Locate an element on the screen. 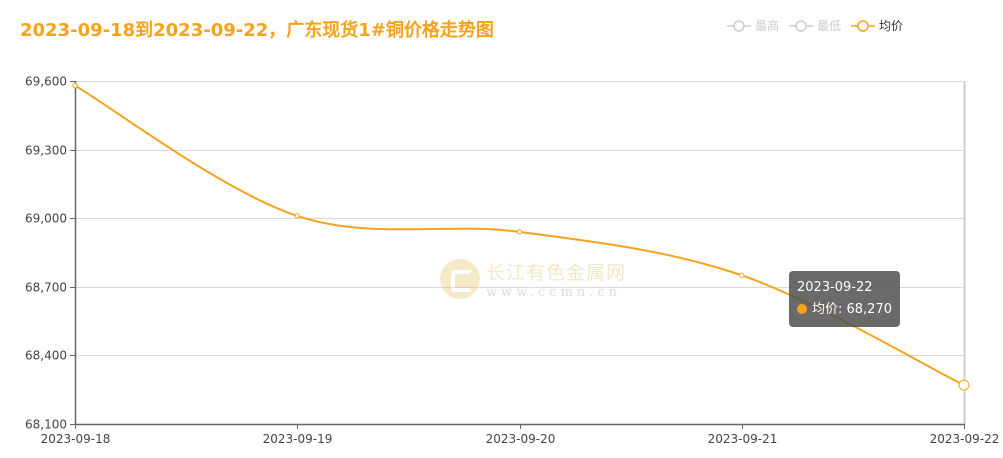  legend: 最高 最低 均价 is located at coordinates (814, 25).